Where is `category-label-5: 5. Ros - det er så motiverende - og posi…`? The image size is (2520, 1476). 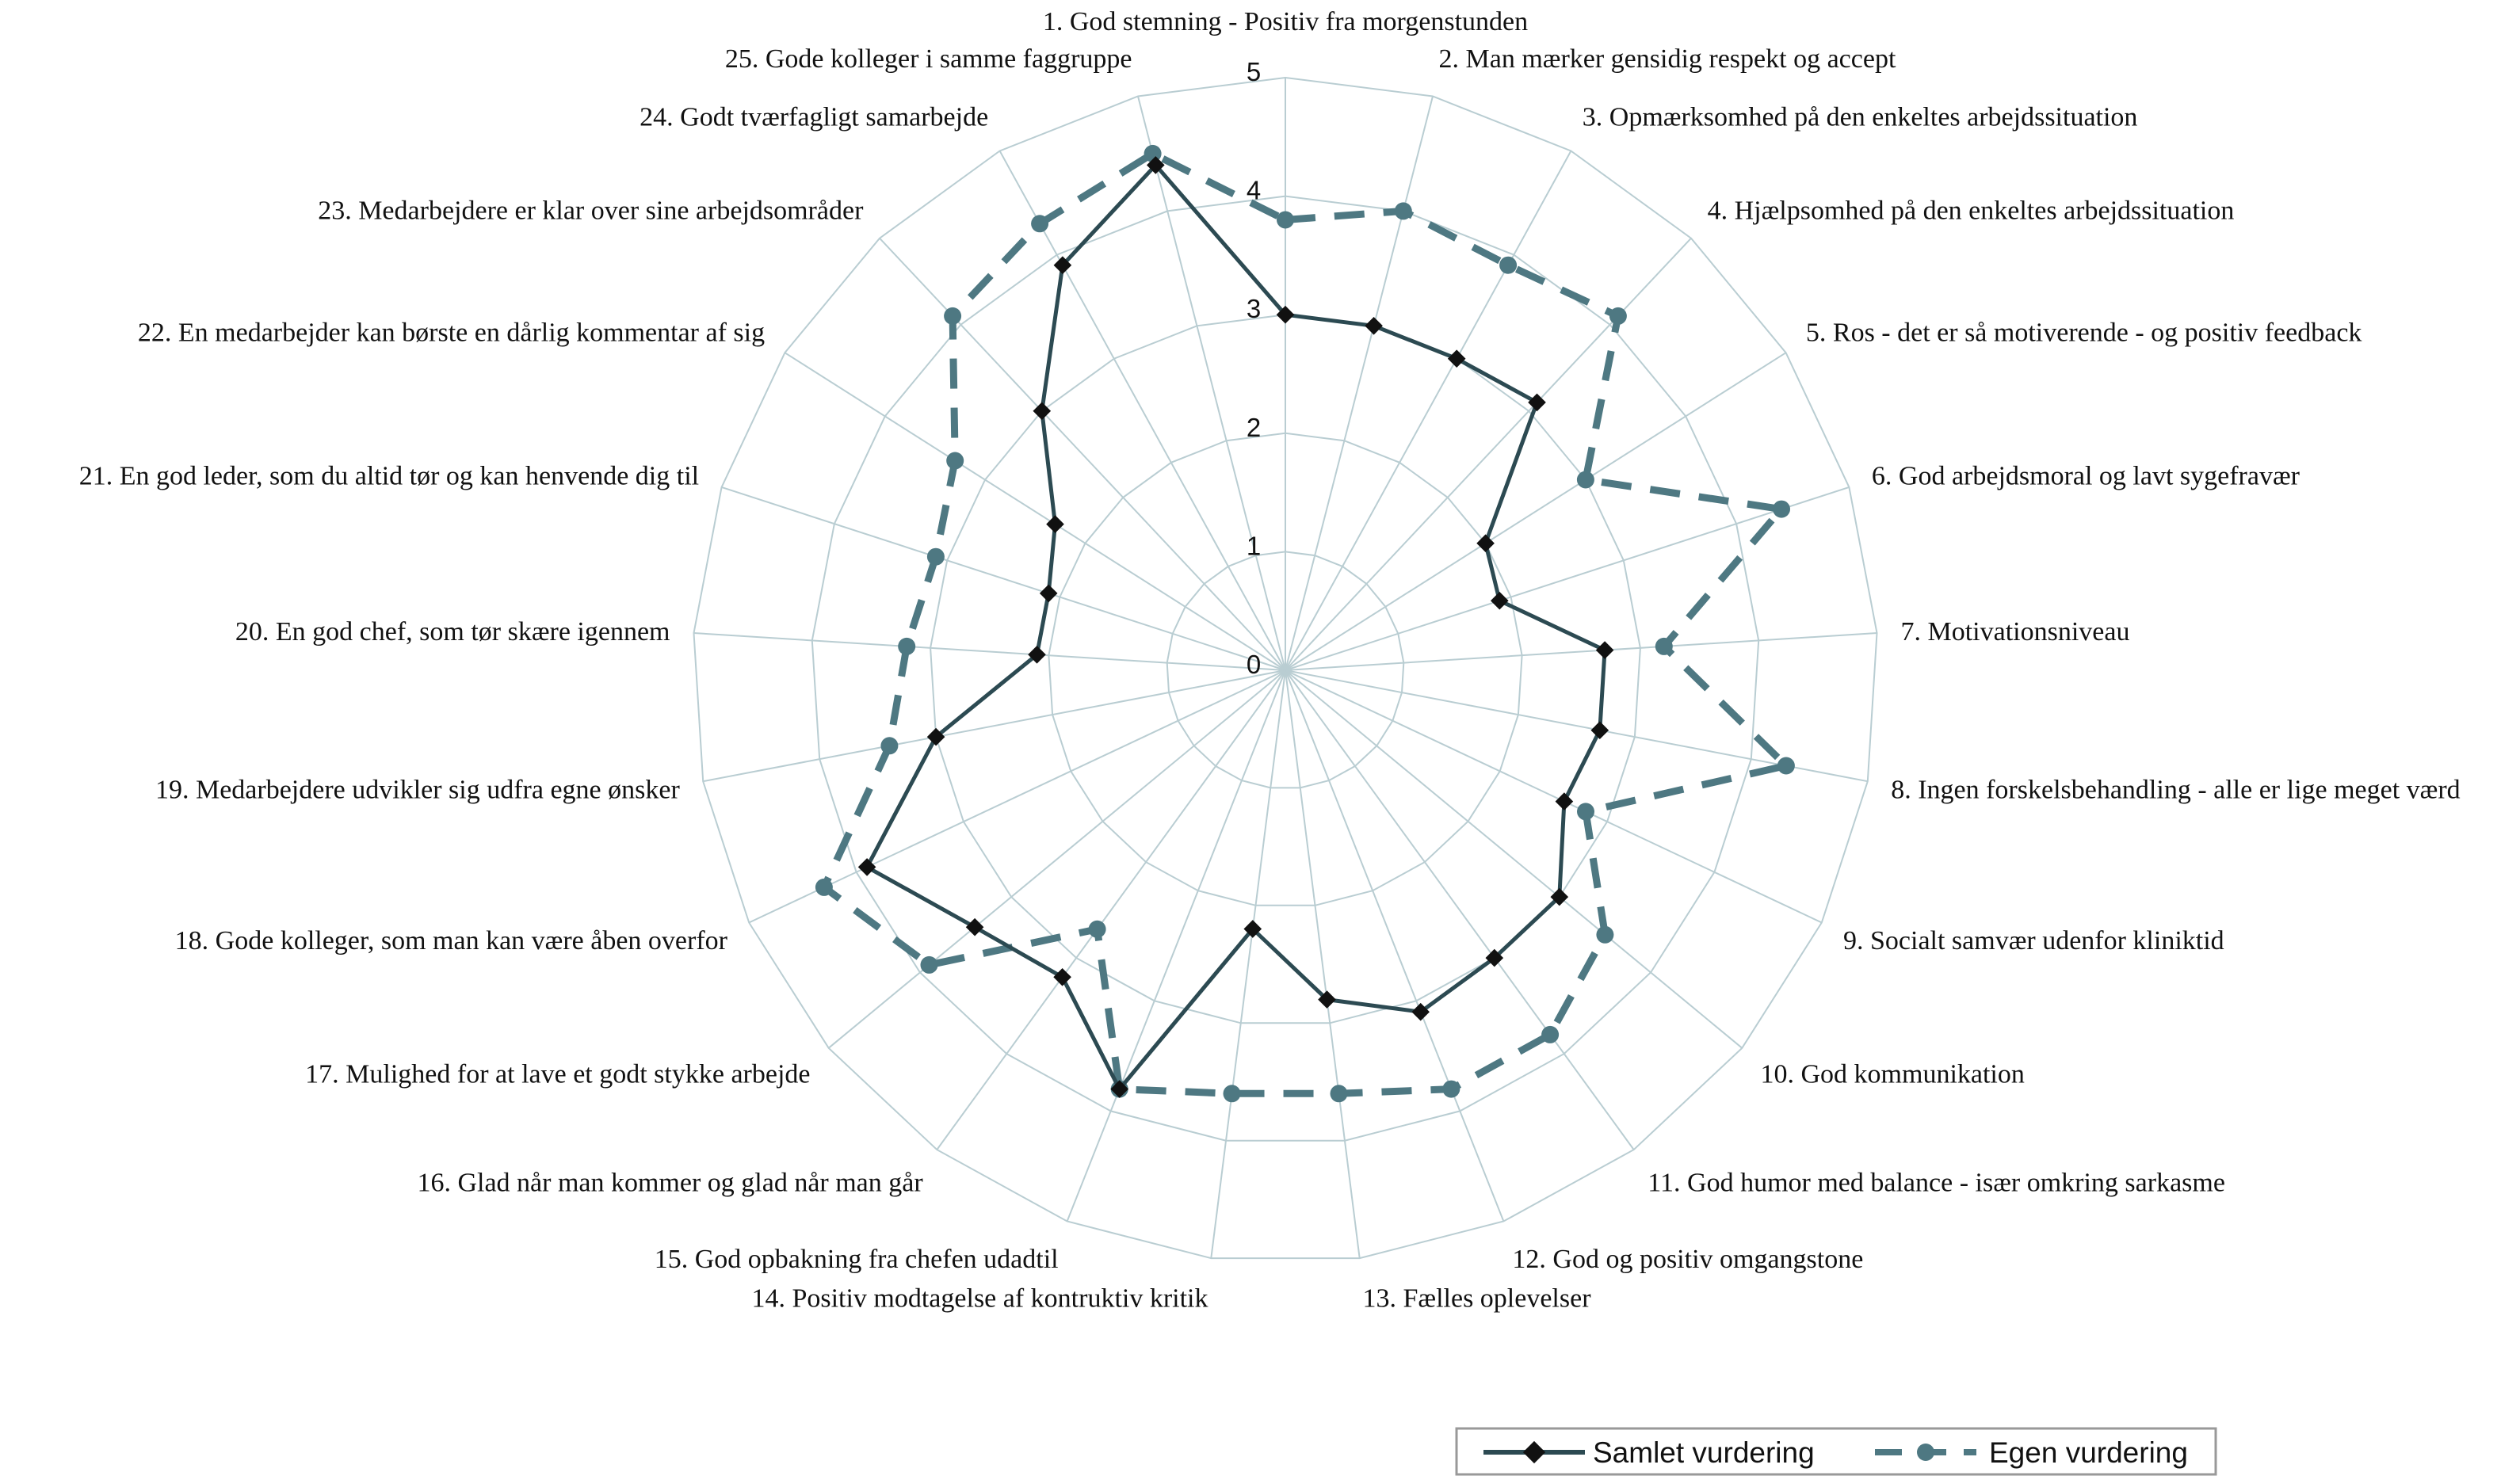
category-label-5: 5. Ros - det er så motiverende - og posi… is located at coordinates (2084, 332).